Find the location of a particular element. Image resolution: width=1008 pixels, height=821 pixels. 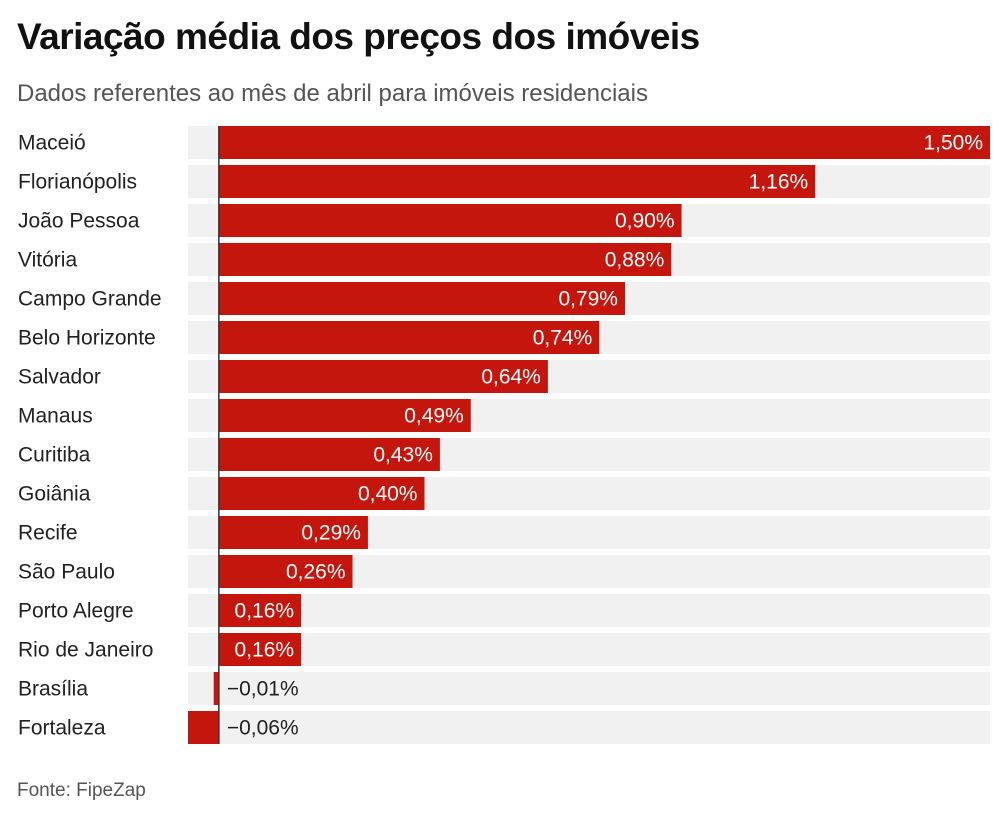

value-label: 0,74% is located at coordinates (563, 338).